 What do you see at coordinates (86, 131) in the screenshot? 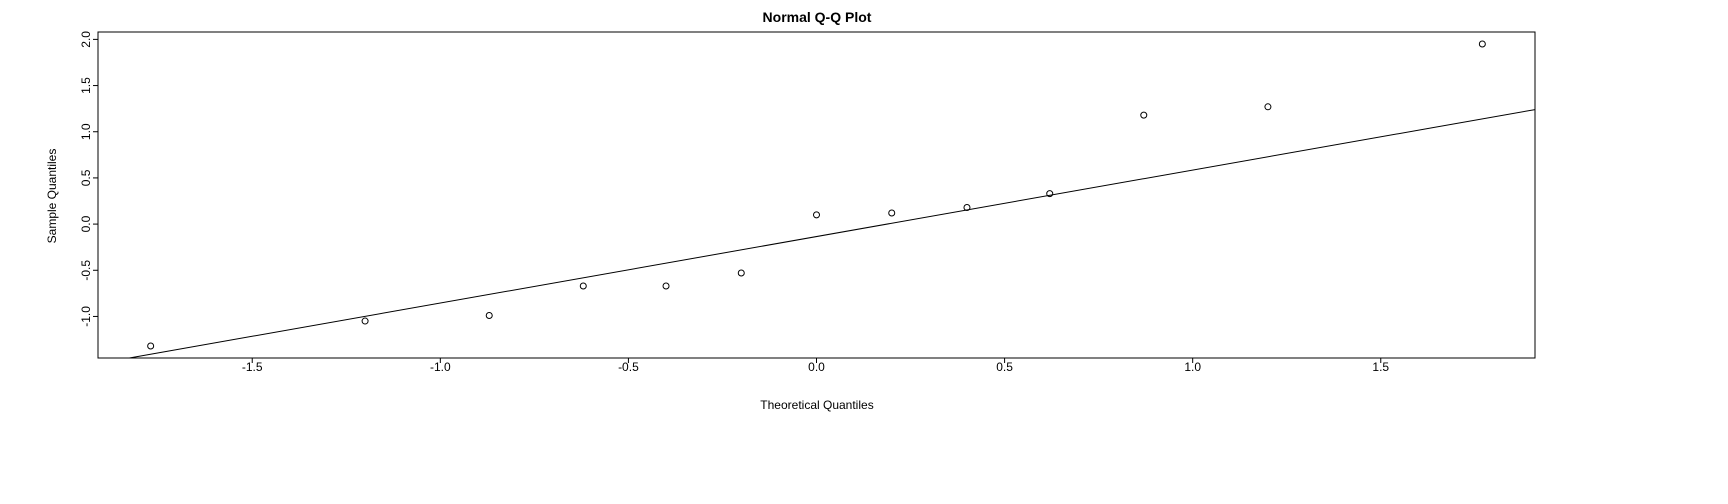
I see `y-tick-label: 1.0` at bounding box center [86, 131].